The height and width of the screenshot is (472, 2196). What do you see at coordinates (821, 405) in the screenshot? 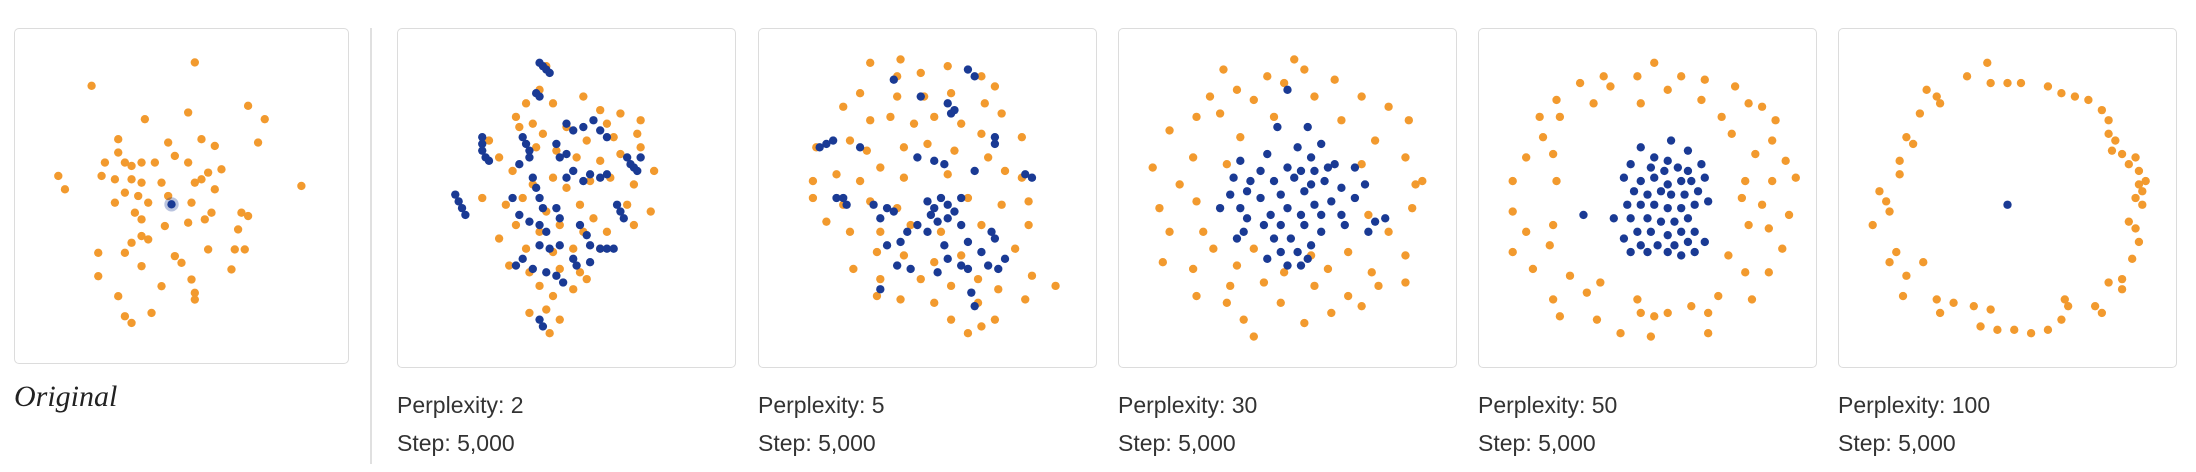
I see `perplexity-label: Perplexity: 5` at bounding box center [821, 405].